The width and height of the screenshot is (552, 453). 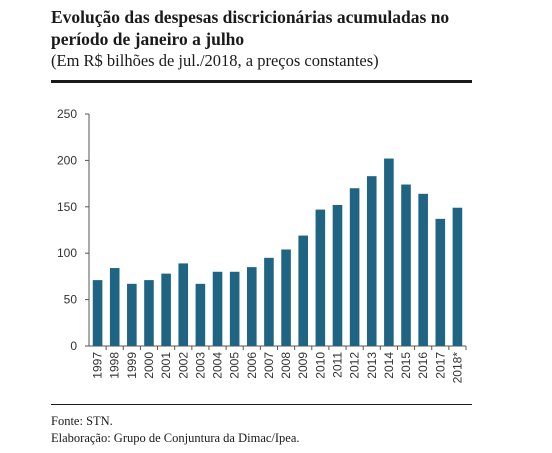 I want to click on x-tick-label: 2012, so click(x=355, y=365).